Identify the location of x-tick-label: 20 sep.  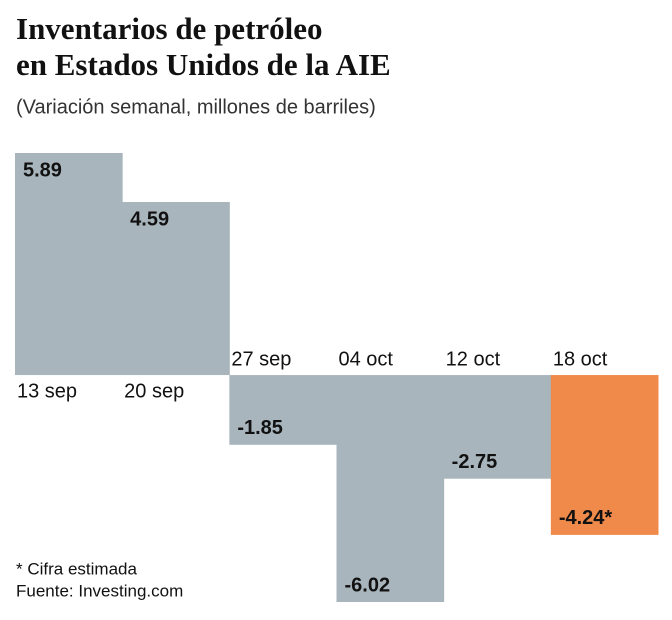
(154, 391).